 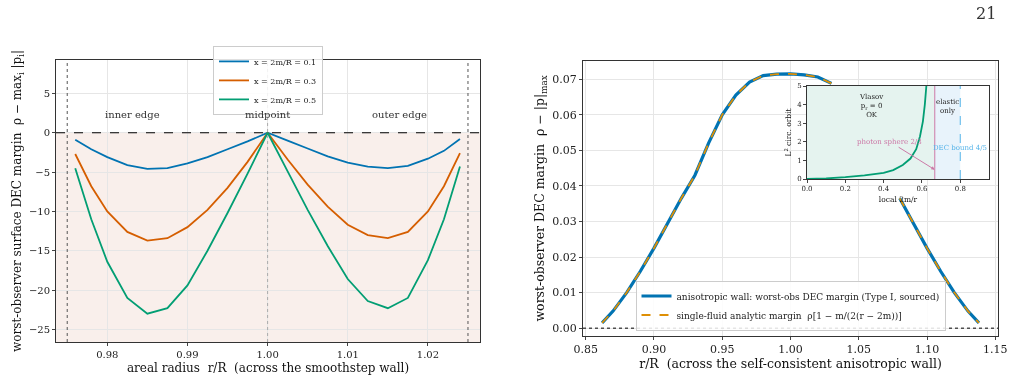 I want to click on y-tick-label: −25, so click(x=39, y=329).